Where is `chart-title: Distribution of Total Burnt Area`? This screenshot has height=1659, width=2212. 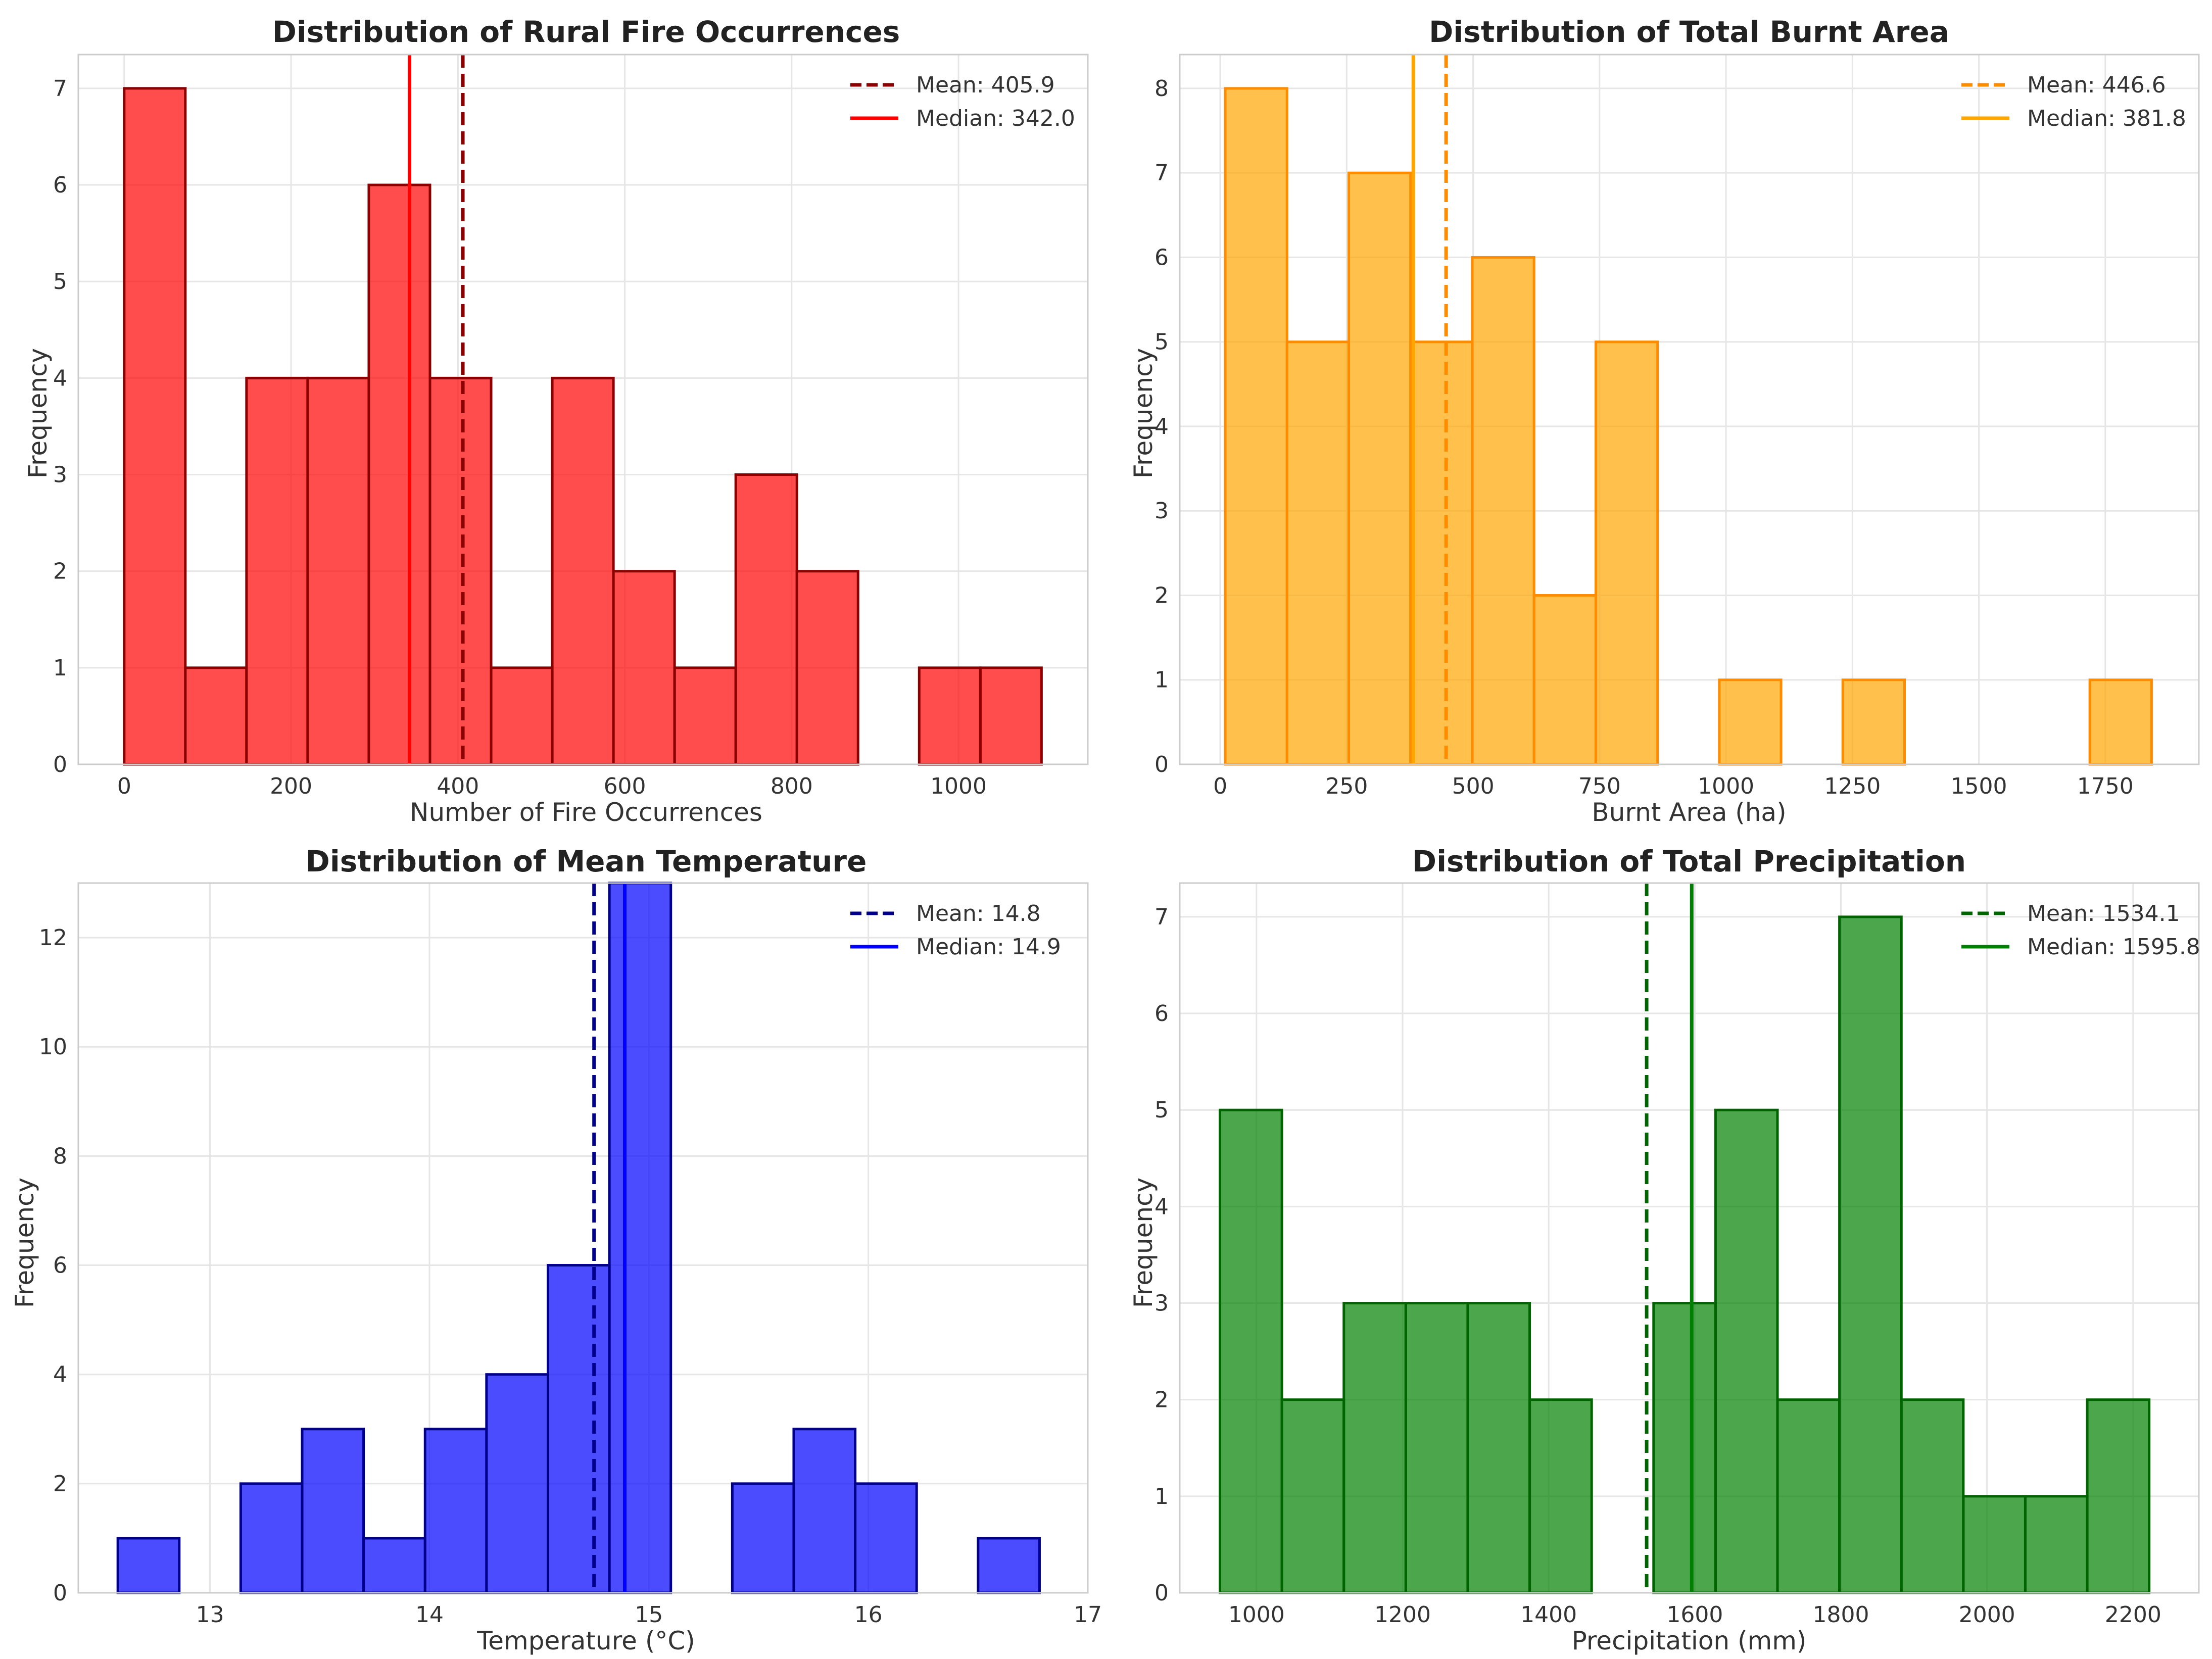
chart-title: Distribution of Total Burnt Area is located at coordinates (1689, 32).